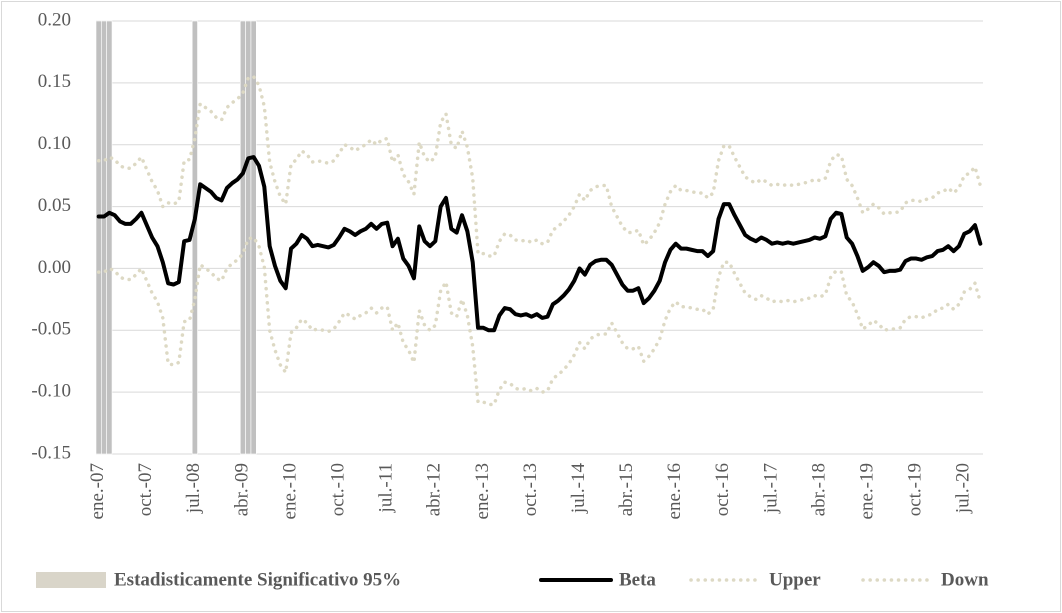 The image size is (1062, 613). I want to click on x-tick-label: ene.-19, so click(866, 491).